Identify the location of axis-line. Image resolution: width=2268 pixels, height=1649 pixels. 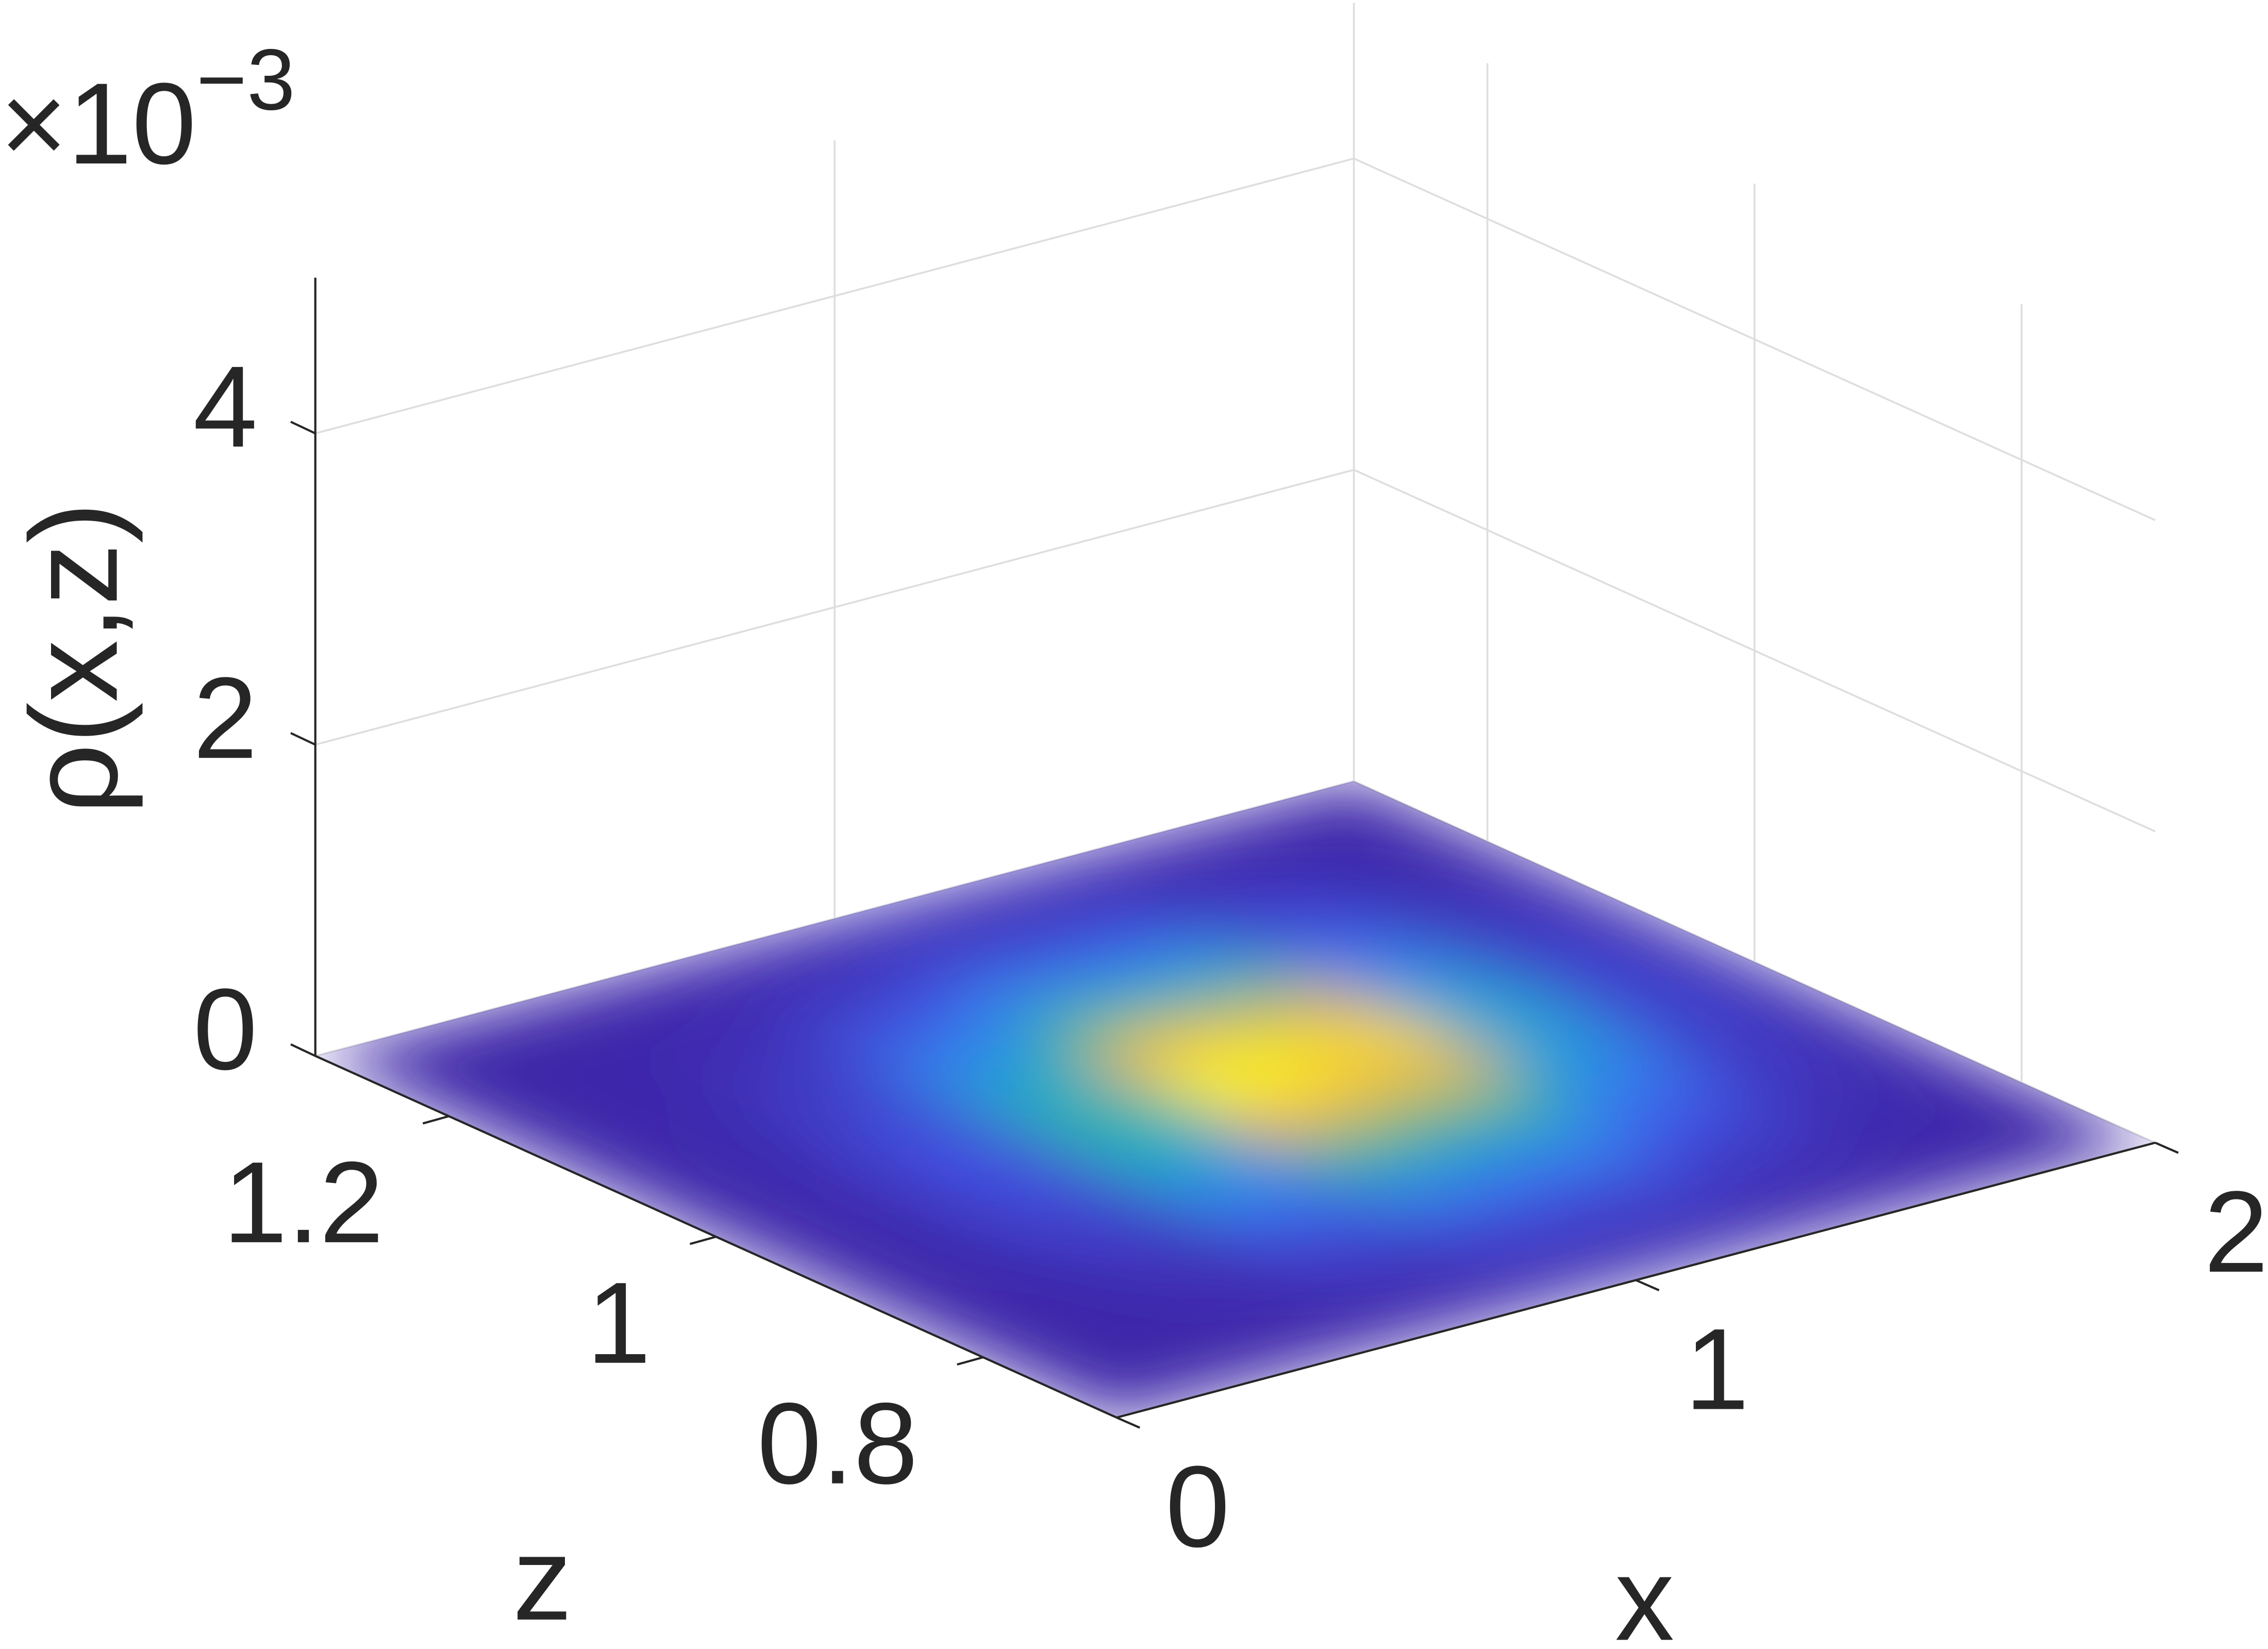
(1636, 1280).